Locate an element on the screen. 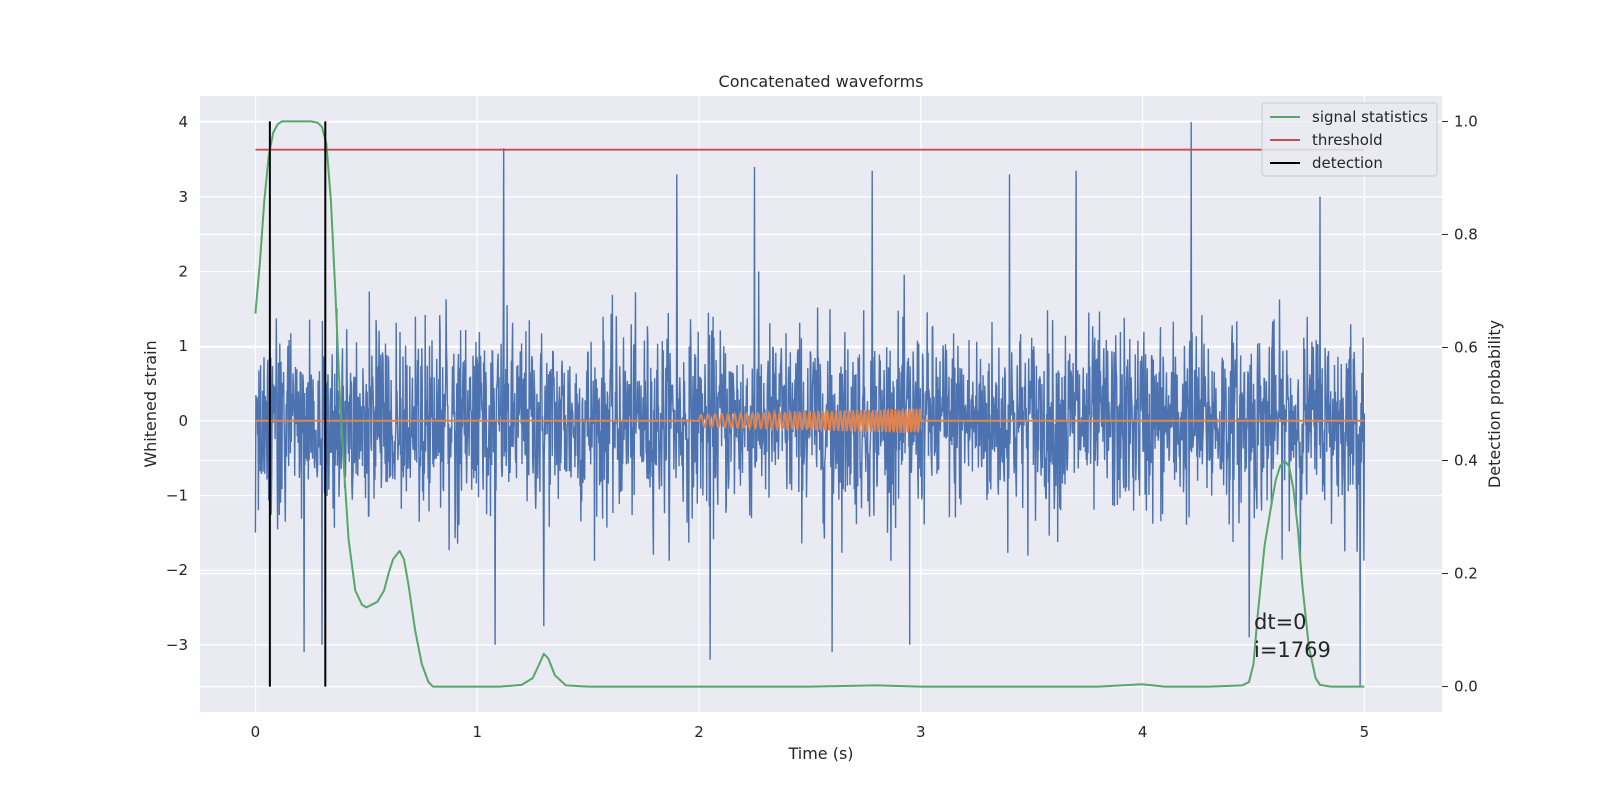  y-tick-label: 0 is located at coordinates (183, 421).